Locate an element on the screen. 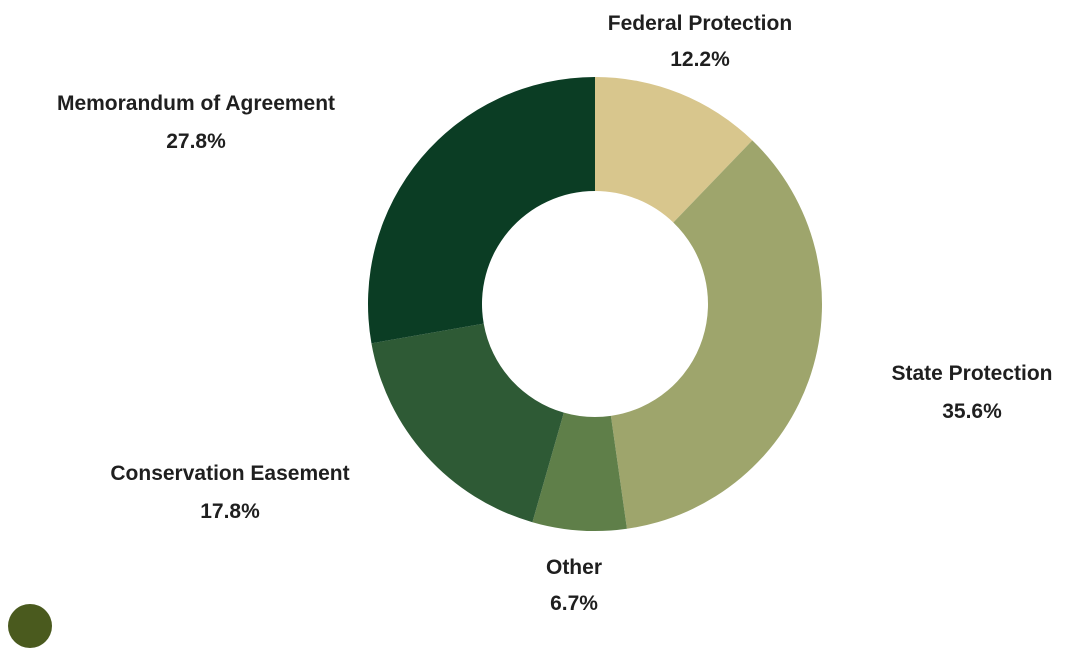 The width and height of the screenshot is (1082, 648). slice-federal-protection is located at coordinates (674, 150).